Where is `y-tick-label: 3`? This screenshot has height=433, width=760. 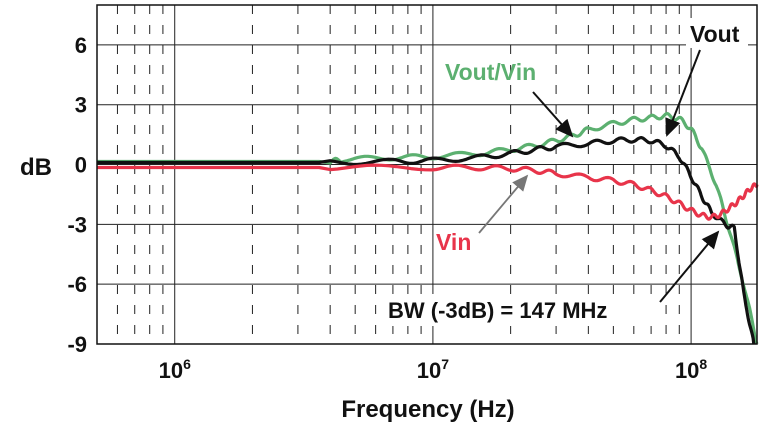
y-tick-label: 3 is located at coordinates (81, 105).